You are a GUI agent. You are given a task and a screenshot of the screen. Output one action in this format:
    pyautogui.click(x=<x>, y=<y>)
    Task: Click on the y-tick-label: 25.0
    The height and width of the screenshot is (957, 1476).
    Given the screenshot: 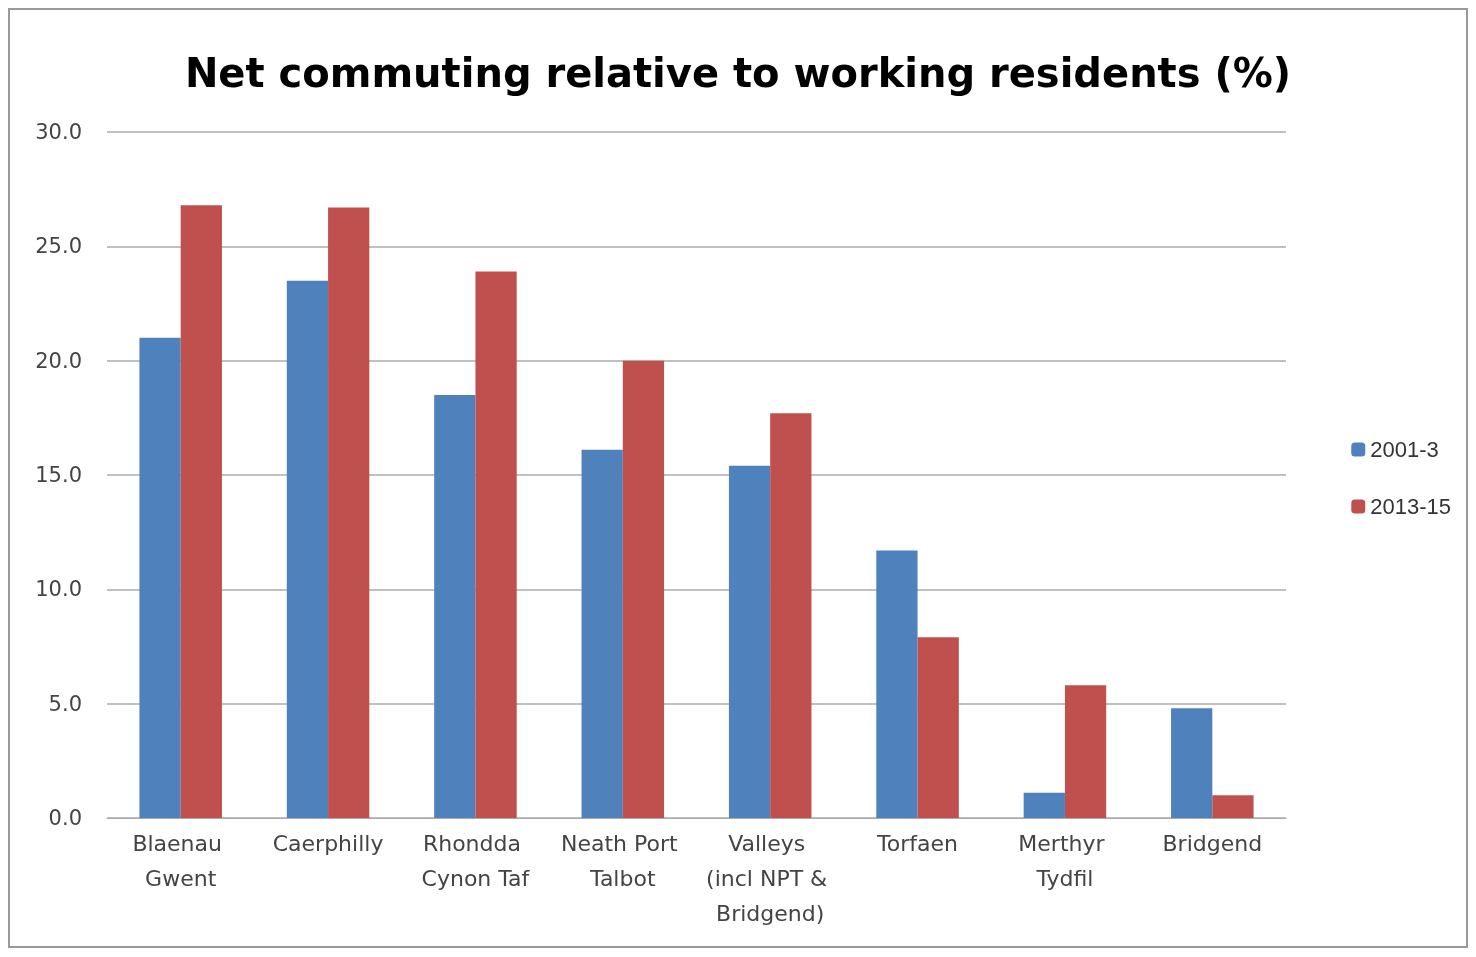 What is the action you would take?
    pyautogui.click(x=58, y=246)
    